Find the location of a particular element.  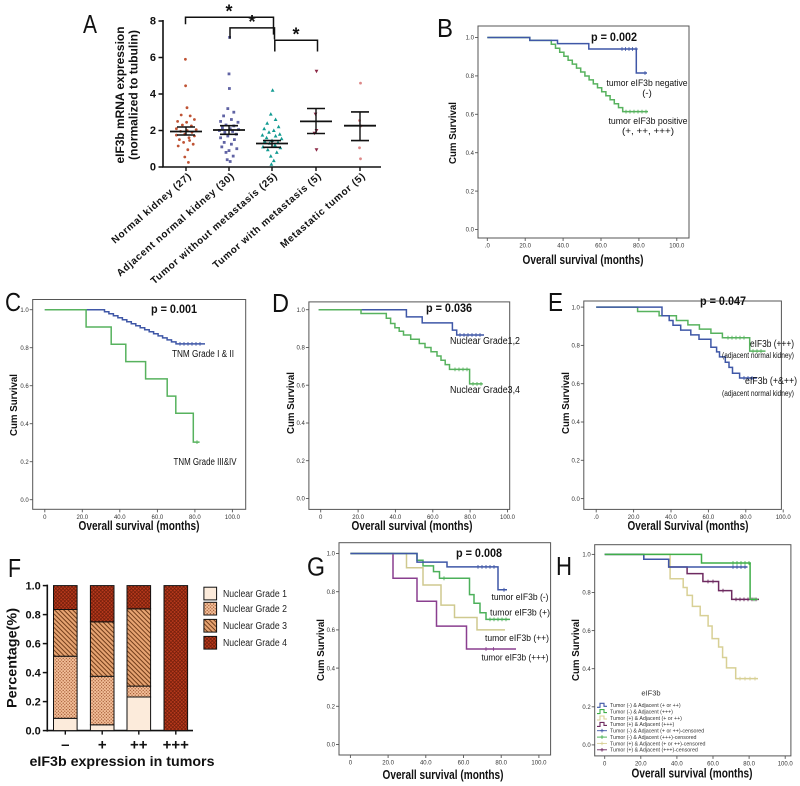

svg-text: (normalized to tubulin) is located at coordinates (134, 95).